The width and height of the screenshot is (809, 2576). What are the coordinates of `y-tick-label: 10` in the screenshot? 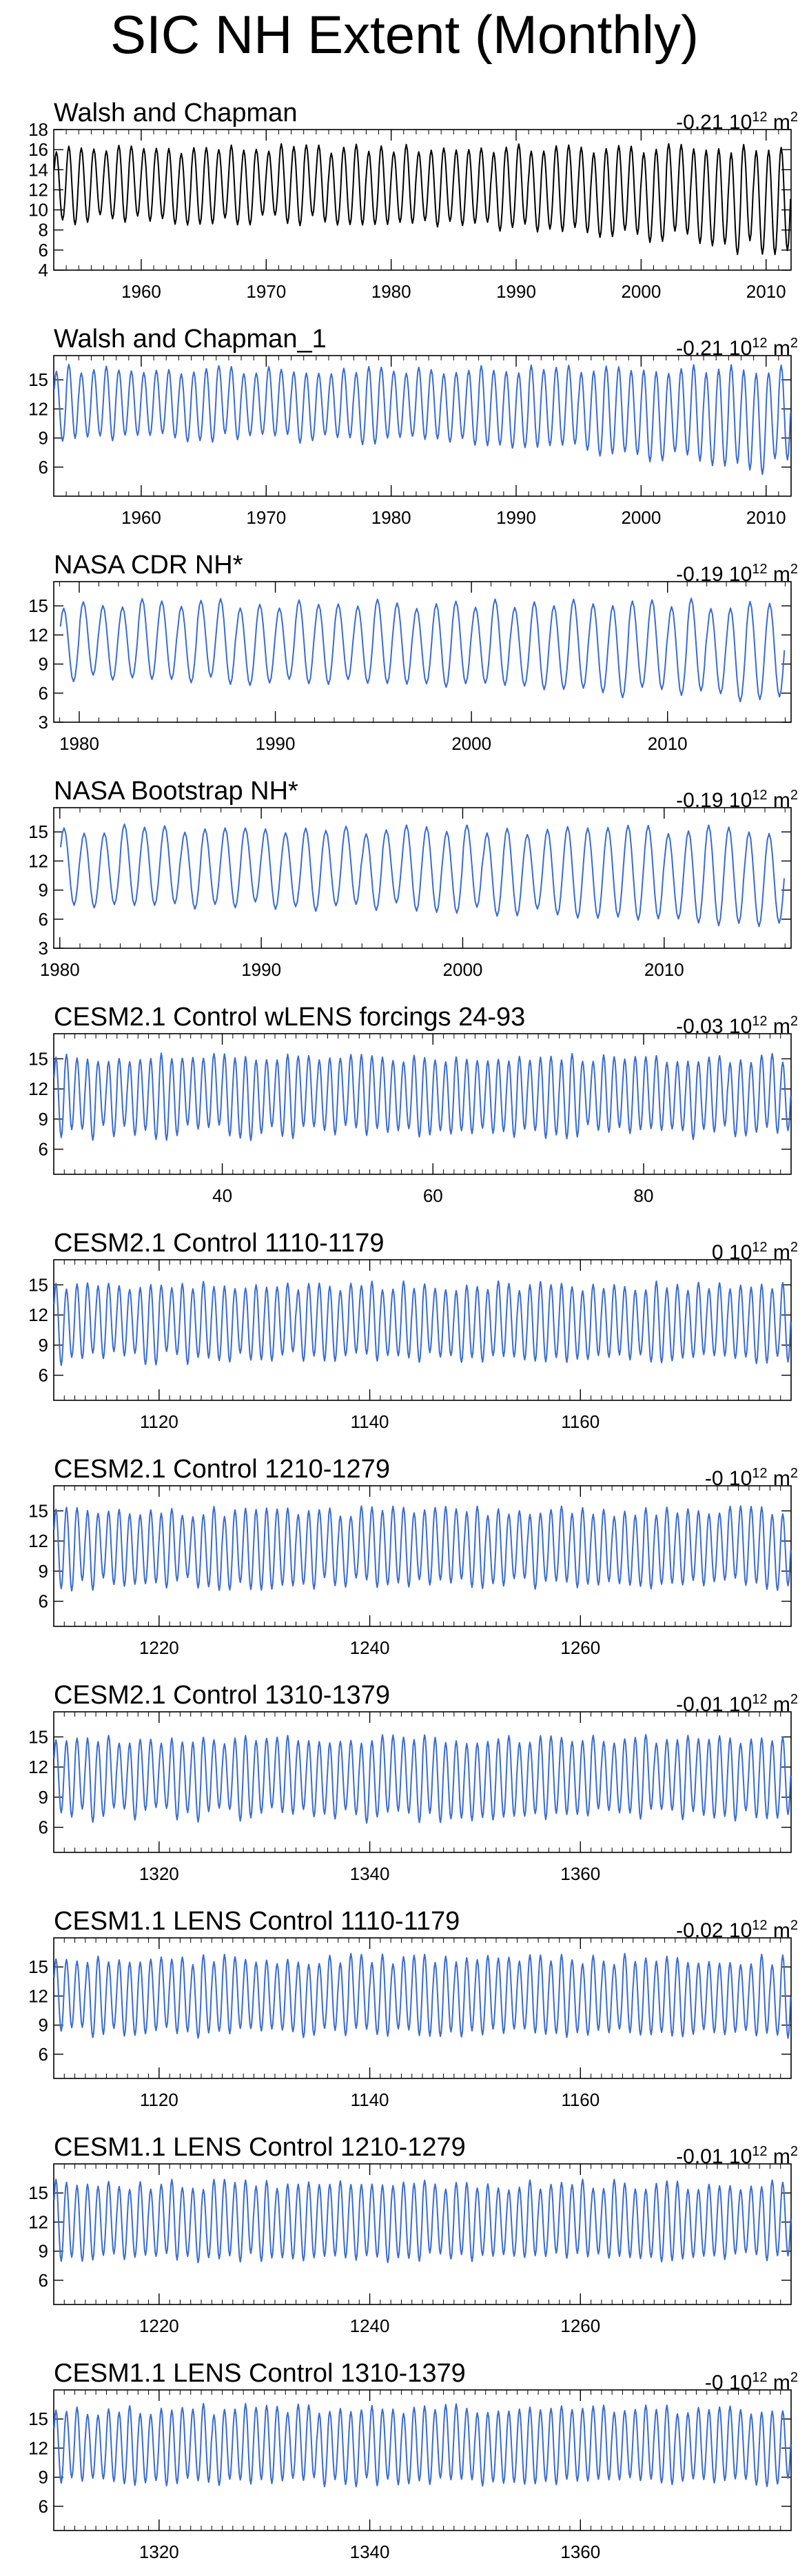 It's located at (38, 210).